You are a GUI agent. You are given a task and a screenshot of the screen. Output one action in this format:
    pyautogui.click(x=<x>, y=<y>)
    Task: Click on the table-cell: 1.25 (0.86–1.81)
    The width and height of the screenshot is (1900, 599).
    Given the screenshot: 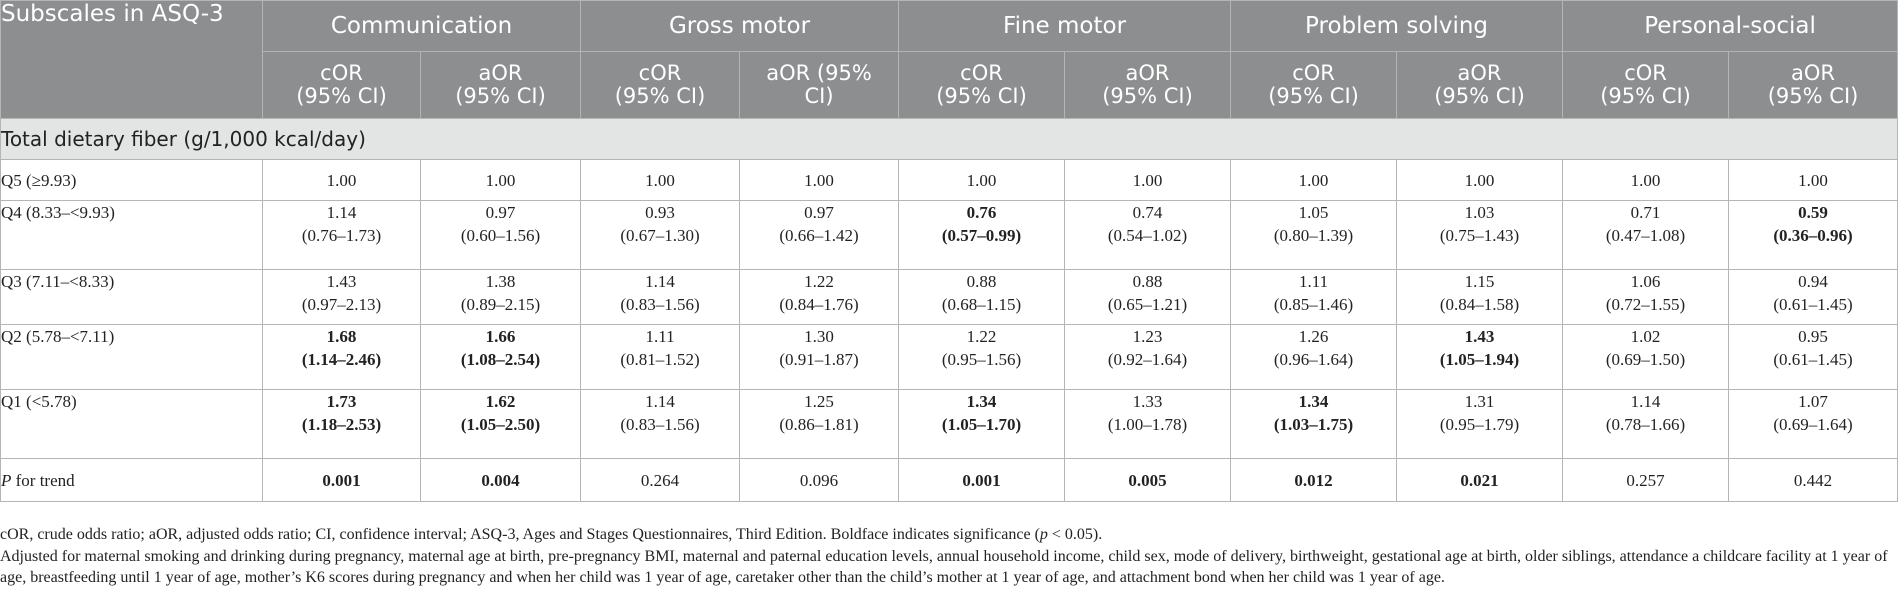 What is the action you would take?
    pyautogui.click(x=819, y=424)
    